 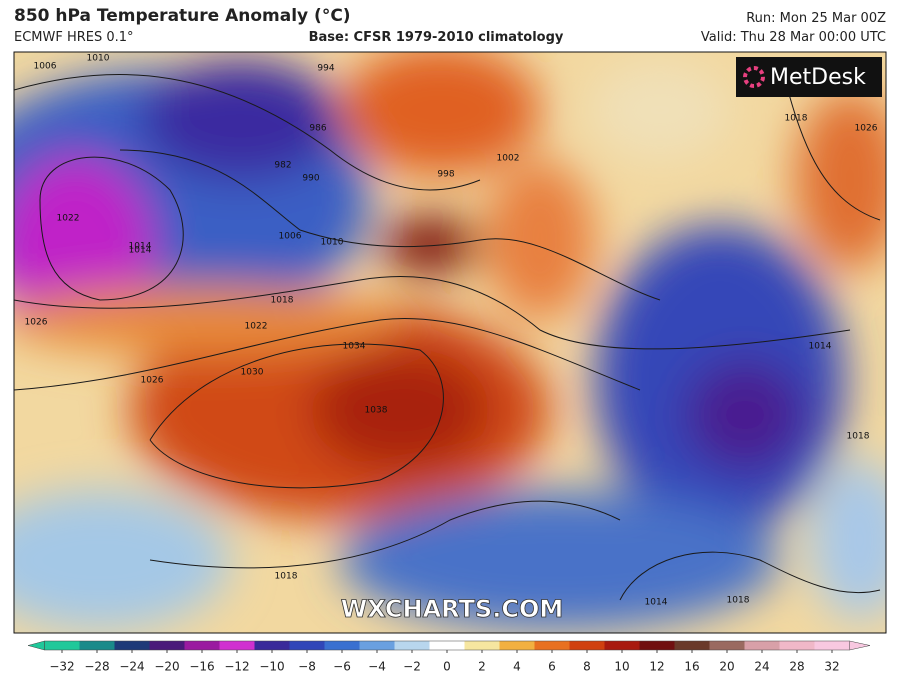 What do you see at coordinates (508, 159) in the screenshot?
I see `isobar-label: 1002` at bounding box center [508, 159].